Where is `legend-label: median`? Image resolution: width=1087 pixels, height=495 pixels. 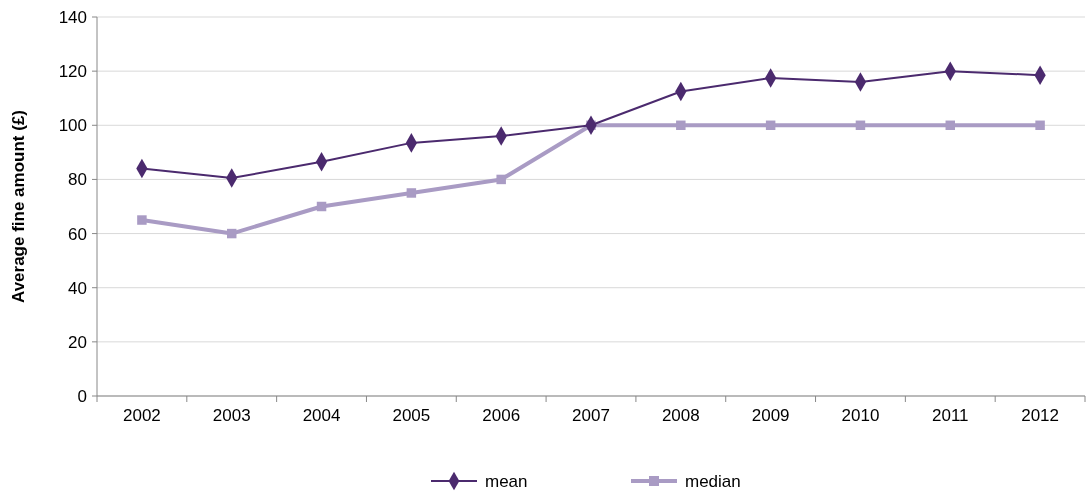 legend-label: median is located at coordinates (713, 481).